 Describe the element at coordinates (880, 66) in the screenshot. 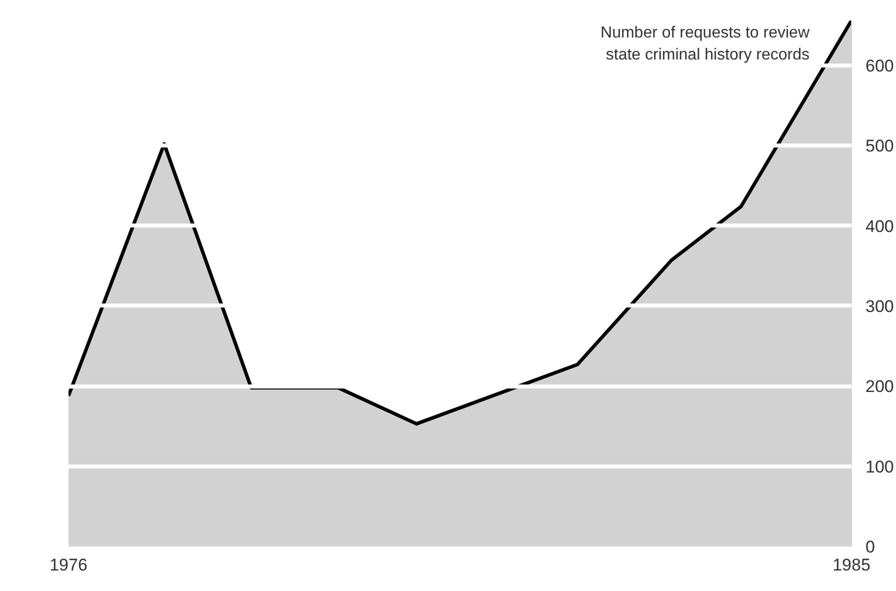

I see `y-tick-label: 600` at that location.